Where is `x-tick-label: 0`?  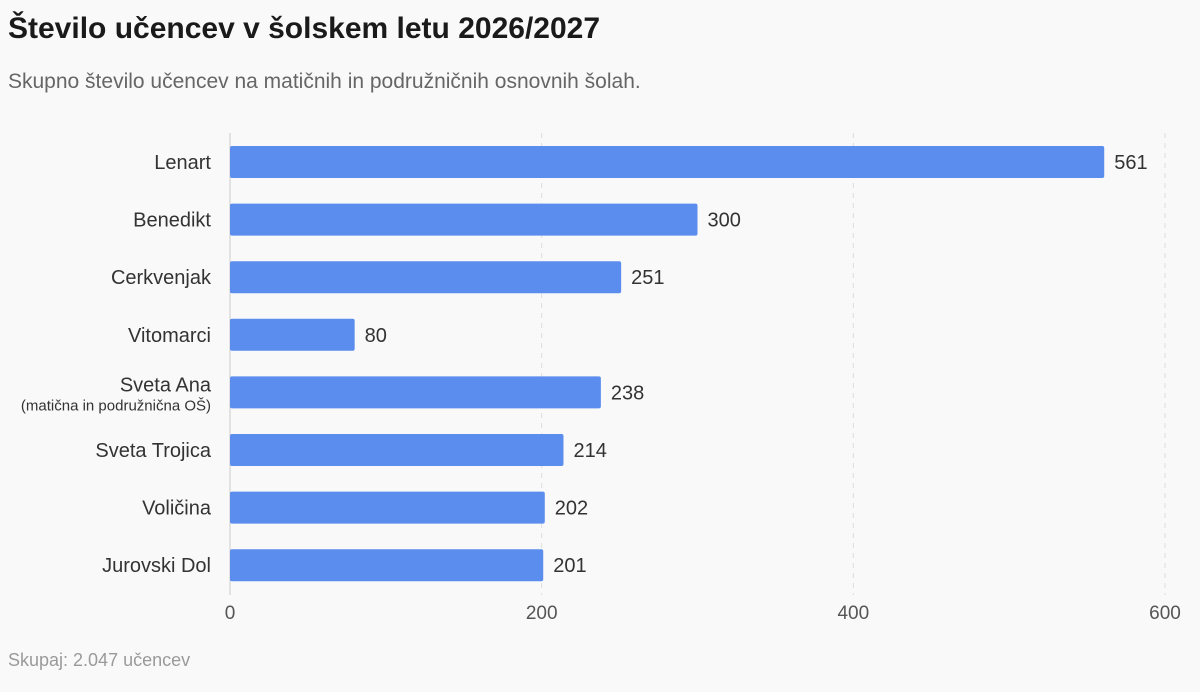 x-tick-label: 0 is located at coordinates (230, 613).